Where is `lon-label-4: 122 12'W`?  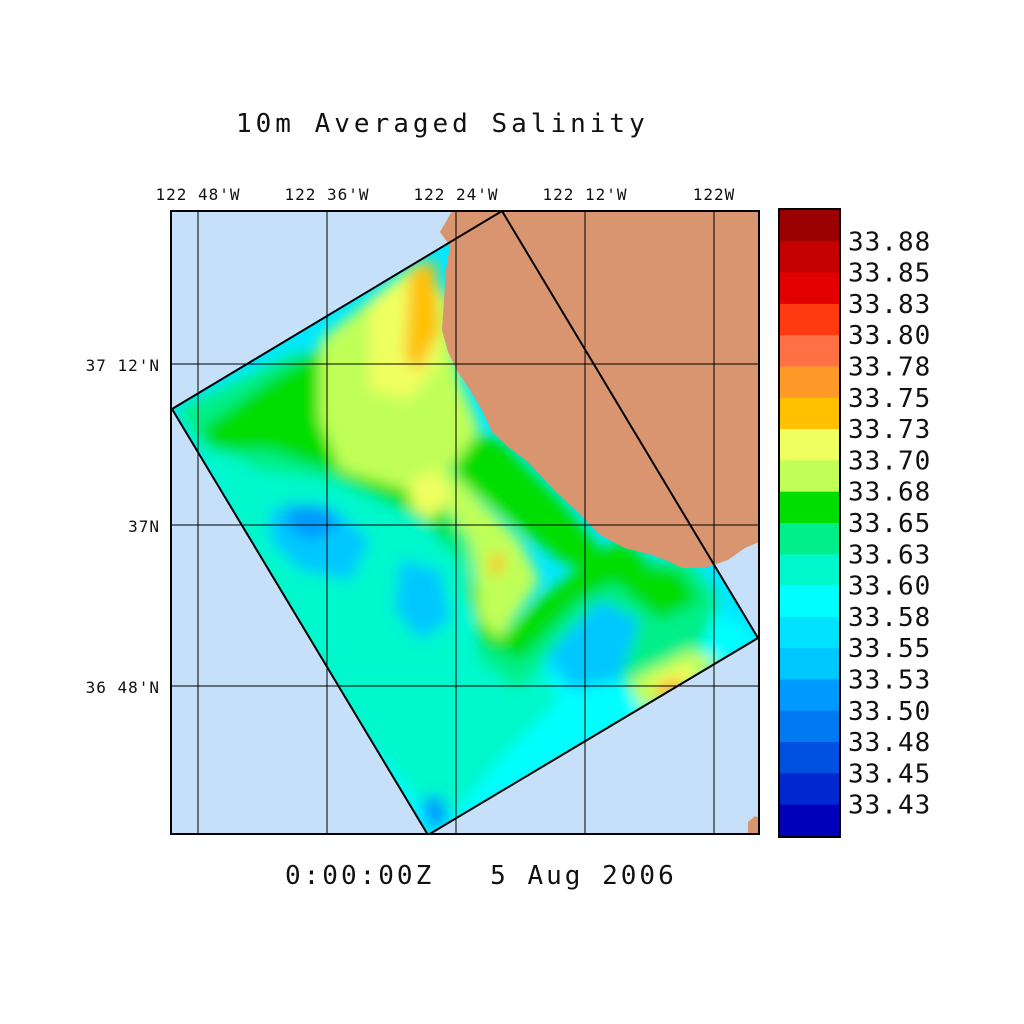
lon-label-4: 122 12'W is located at coordinates (584, 194).